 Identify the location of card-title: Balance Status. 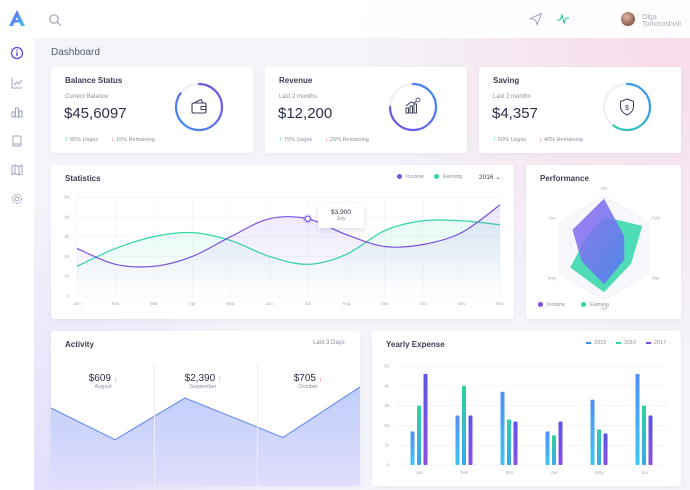
(94, 80).